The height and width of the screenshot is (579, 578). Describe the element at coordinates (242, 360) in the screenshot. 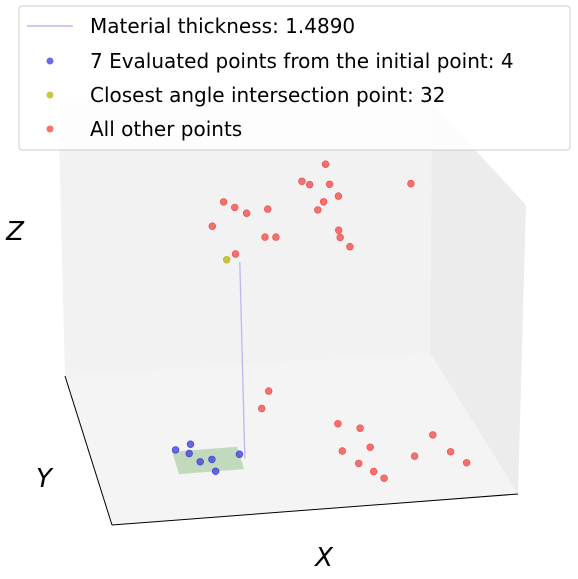

I see `thickness-line` at that location.